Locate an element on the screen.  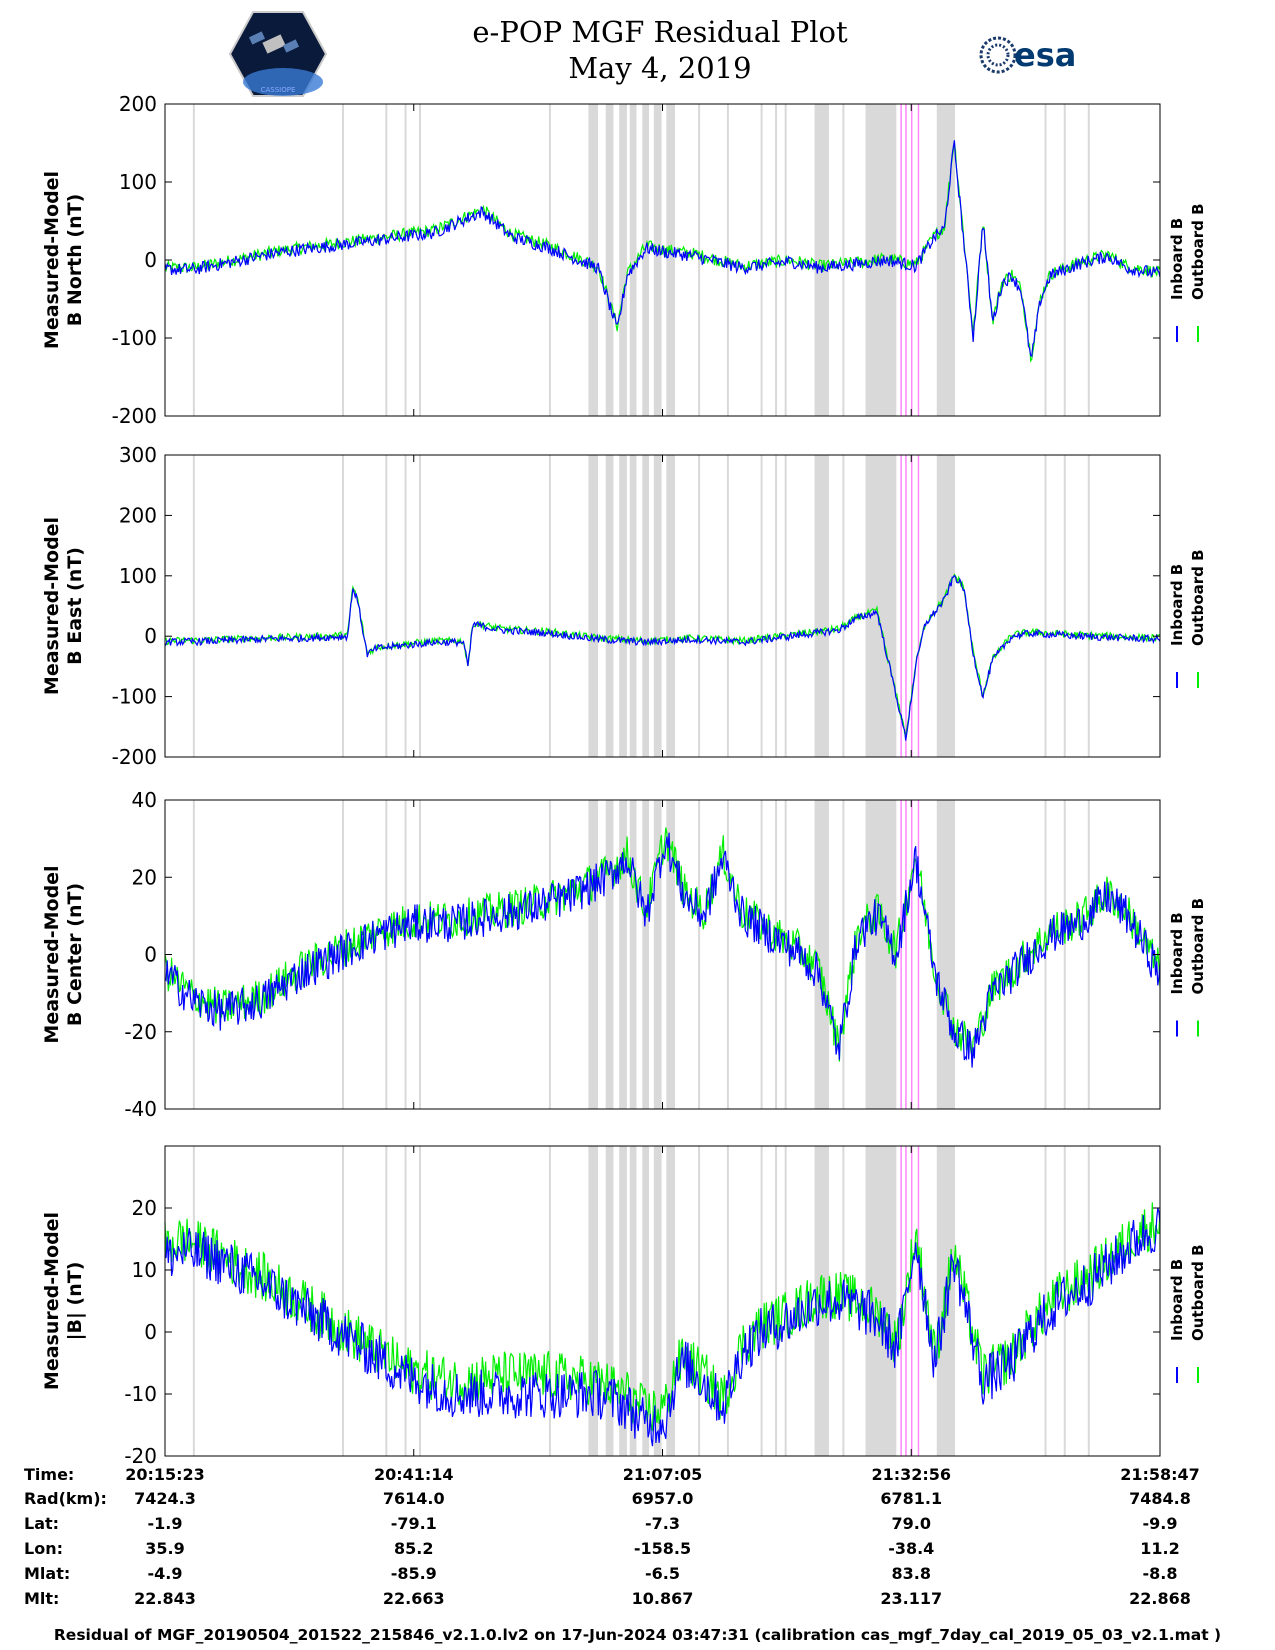
y-tick-label: -100 is located at coordinates (134, 338).